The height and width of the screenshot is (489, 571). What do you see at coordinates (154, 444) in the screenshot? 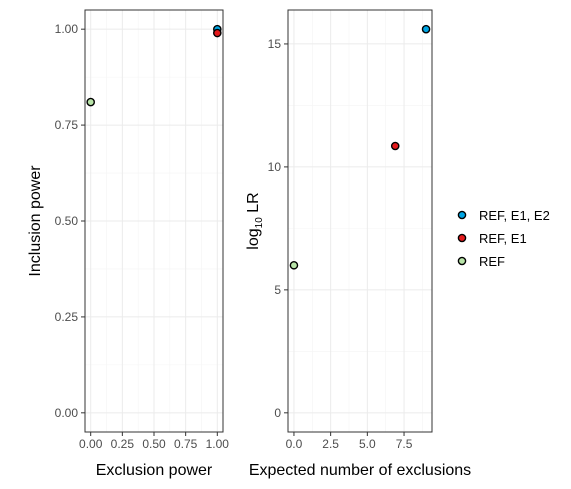
I see `p1-x-tick-label: 0.50` at bounding box center [154, 444].